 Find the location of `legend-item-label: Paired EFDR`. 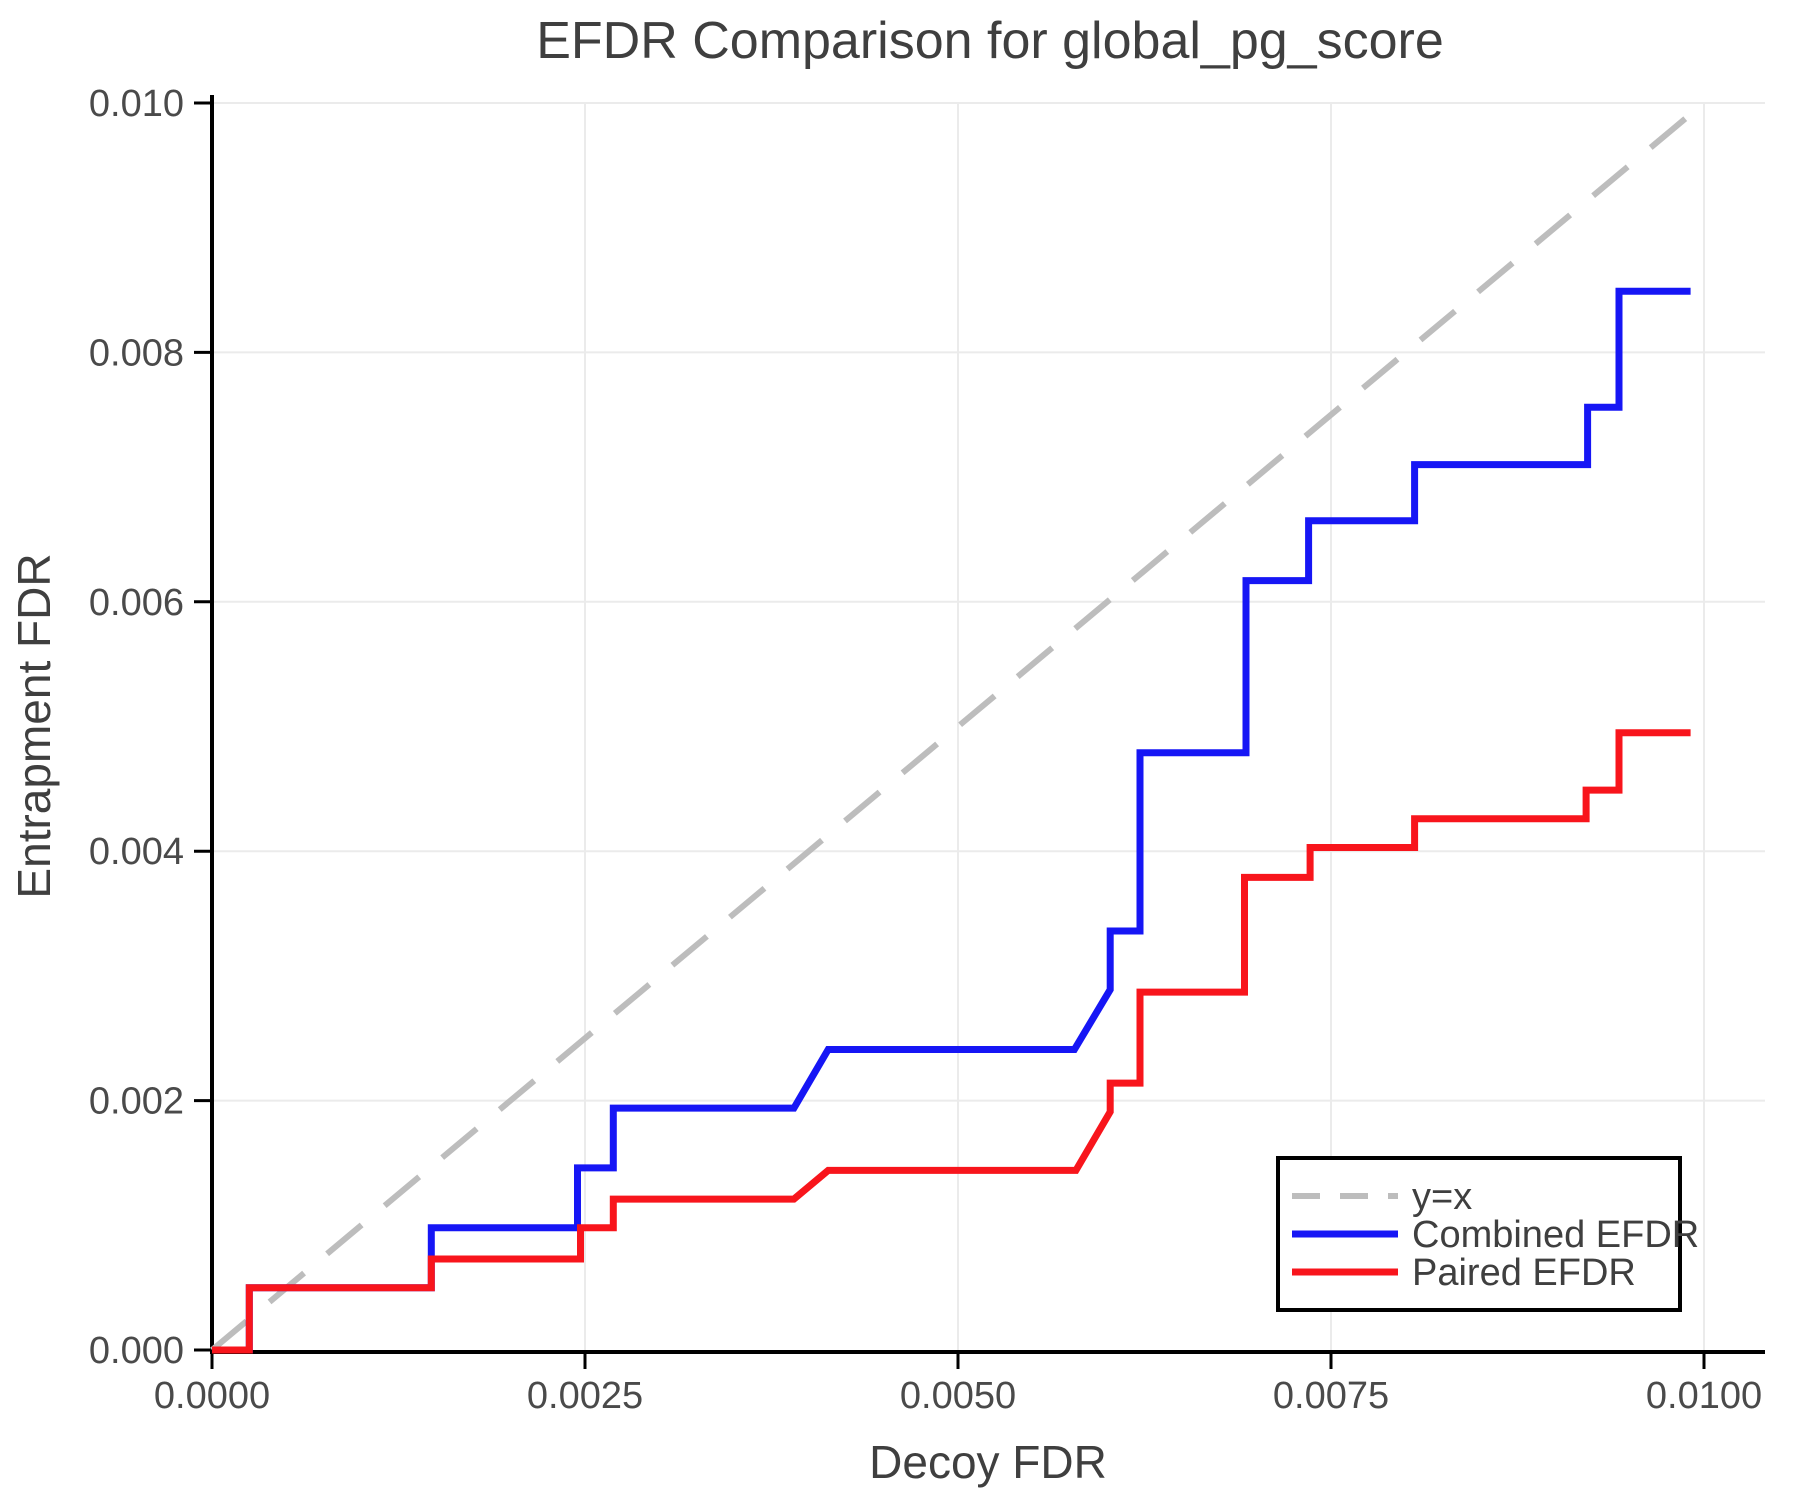

legend-item-label: Paired EFDR is located at coordinates (1524, 1273).